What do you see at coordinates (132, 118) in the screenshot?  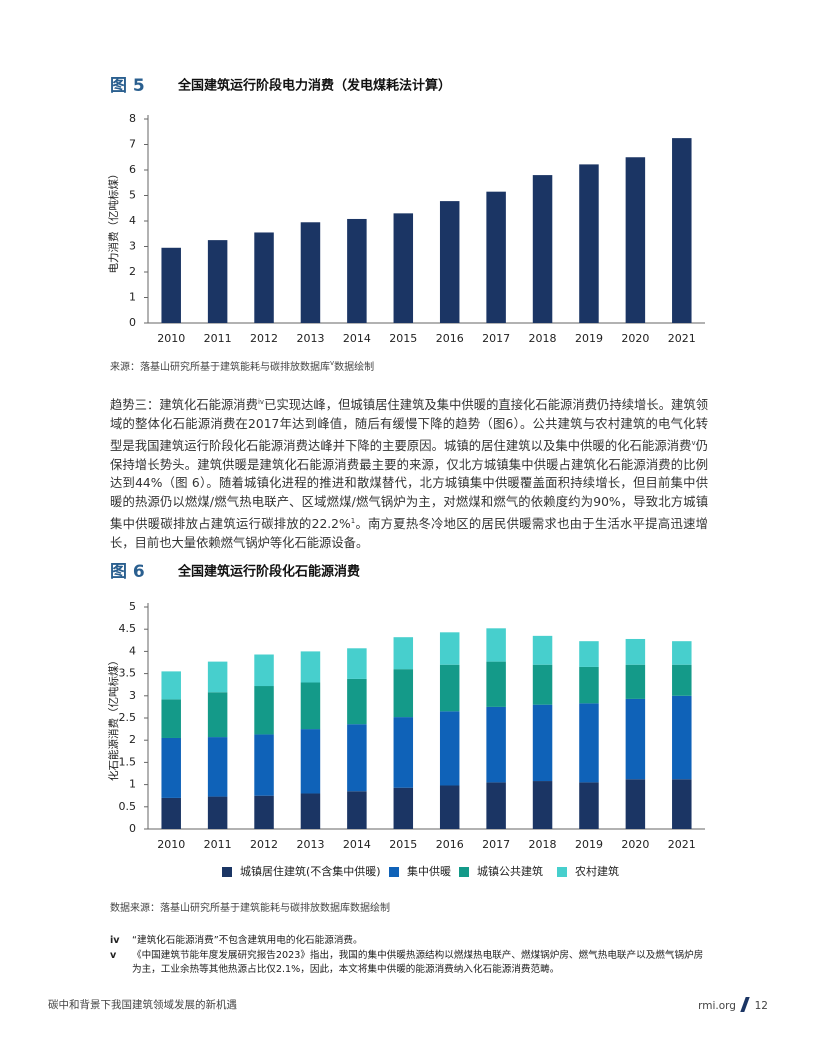 I see `y-tick-label: 8` at bounding box center [132, 118].